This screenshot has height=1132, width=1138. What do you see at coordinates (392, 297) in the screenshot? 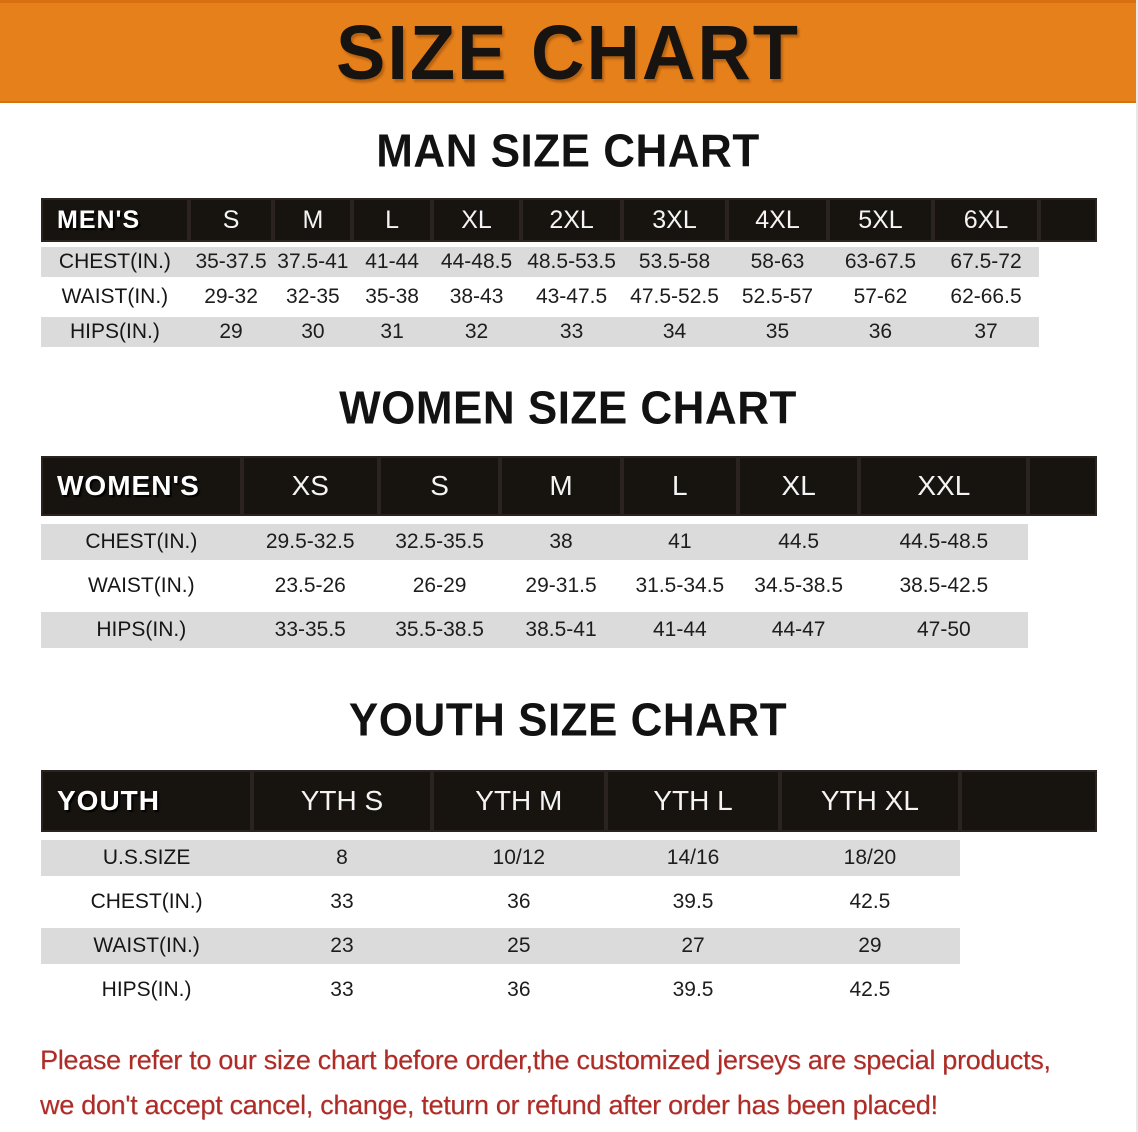
I see `measurement-value: 35-38` at bounding box center [392, 297].